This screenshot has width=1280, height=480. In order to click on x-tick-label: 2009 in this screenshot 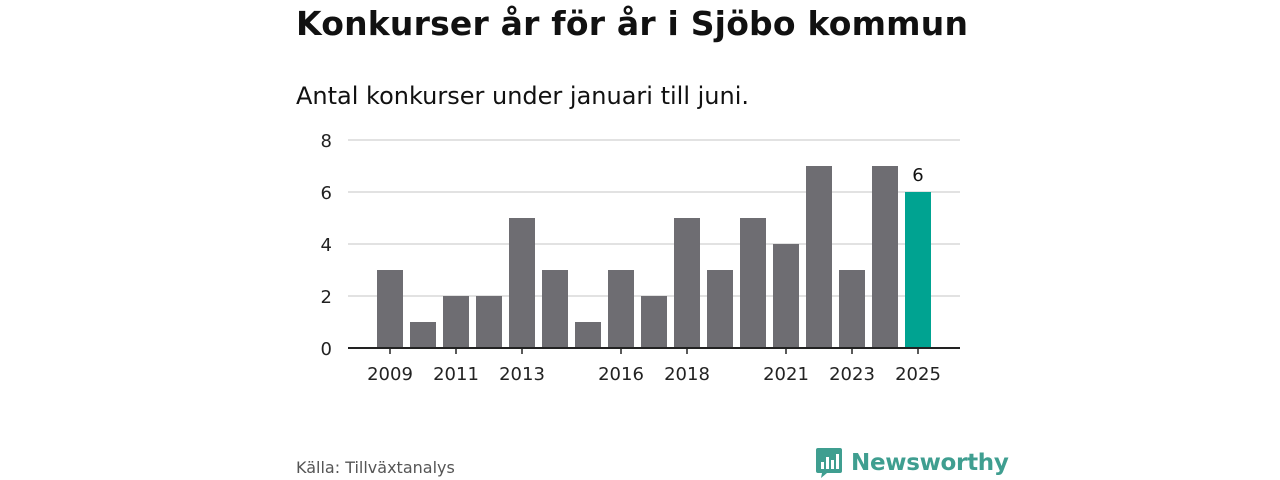, I will do `click(390, 374)`.